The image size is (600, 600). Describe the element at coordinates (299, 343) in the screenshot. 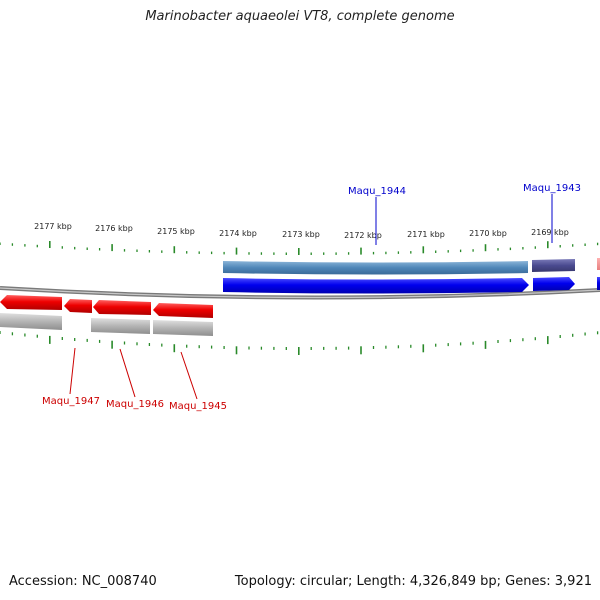

I see `scale-ticks-inner` at that location.